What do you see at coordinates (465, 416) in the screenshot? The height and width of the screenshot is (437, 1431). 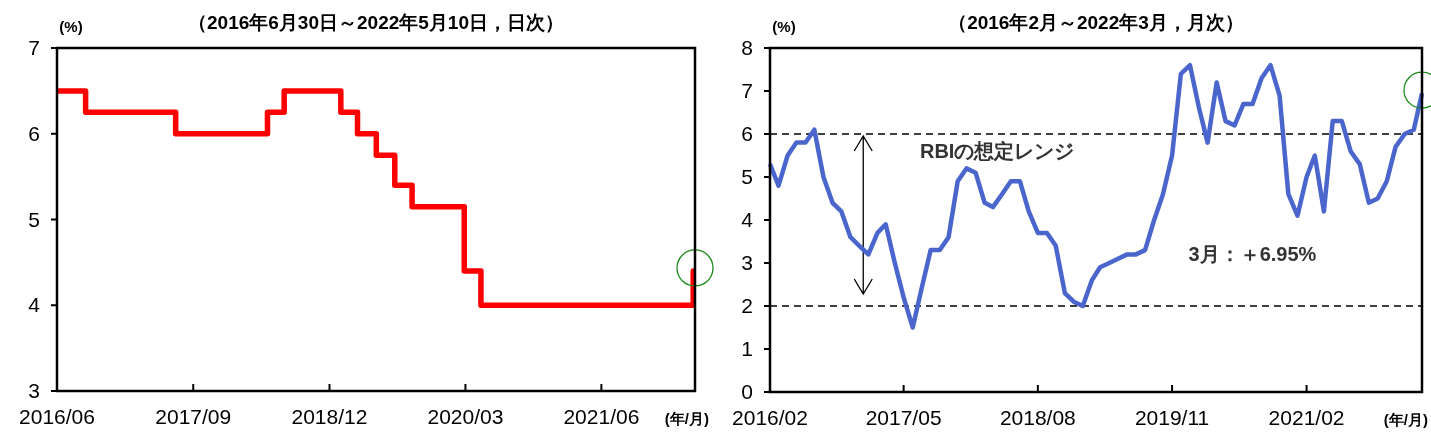 I see `x-tick-label: 2020/03` at bounding box center [465, 416].